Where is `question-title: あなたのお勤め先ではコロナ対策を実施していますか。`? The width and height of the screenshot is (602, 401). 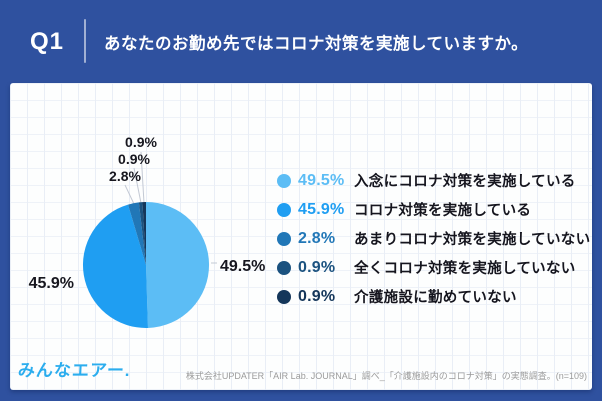 question-title: あなたのお勤め先ではコロナ対策を実施していますか。 is located at coordinates (316, 43).